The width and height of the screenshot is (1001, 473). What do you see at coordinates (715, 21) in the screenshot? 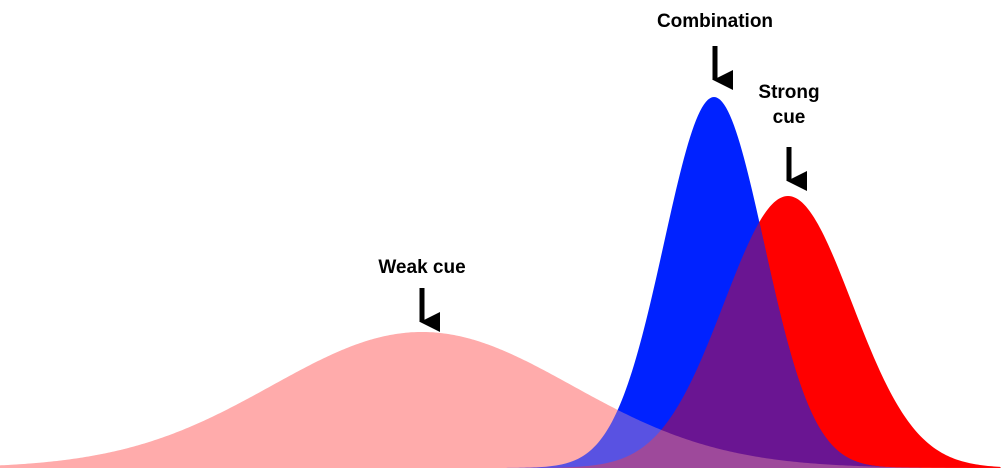
I see `combination-label: Combination` at bounding box center [715, 21].